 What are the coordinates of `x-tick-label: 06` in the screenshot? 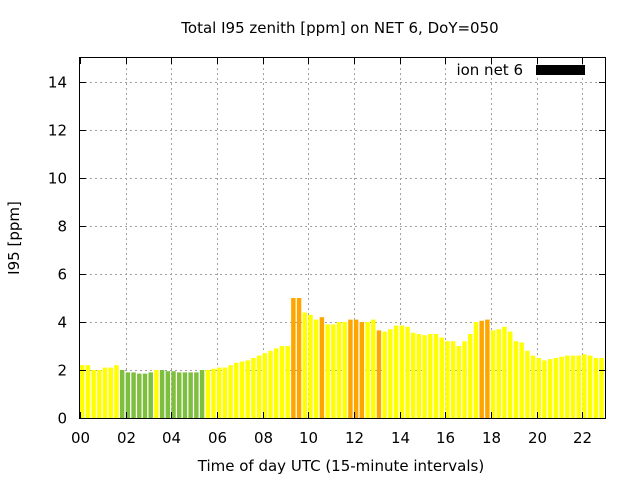 It's located at (217, 438).